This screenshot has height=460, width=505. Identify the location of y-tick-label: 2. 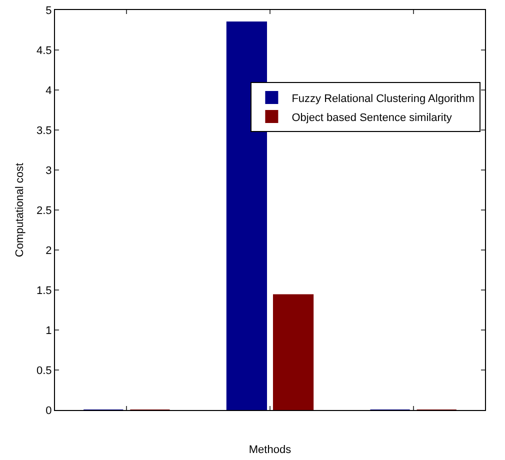
(49, 250).